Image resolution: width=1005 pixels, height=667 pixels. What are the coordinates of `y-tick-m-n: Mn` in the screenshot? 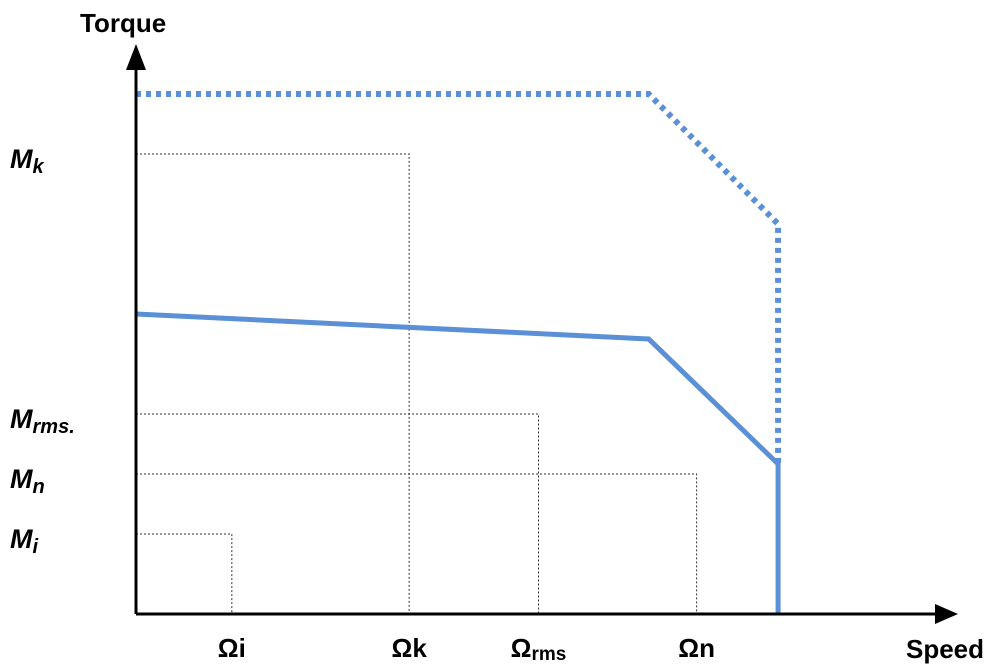 It's located at (27, 481).